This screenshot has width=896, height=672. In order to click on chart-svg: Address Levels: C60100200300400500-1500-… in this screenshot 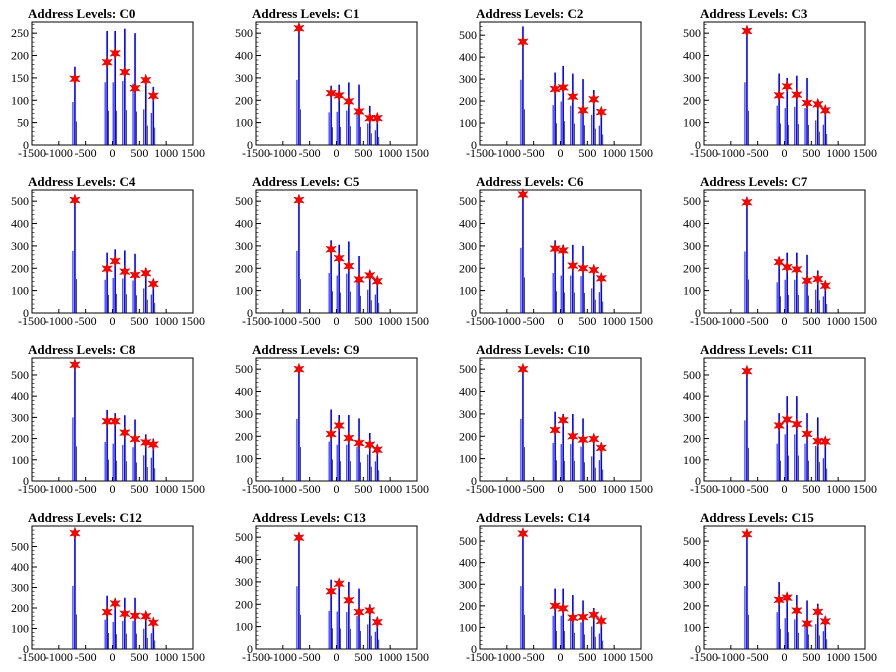, I will do `click(556, 251)`.